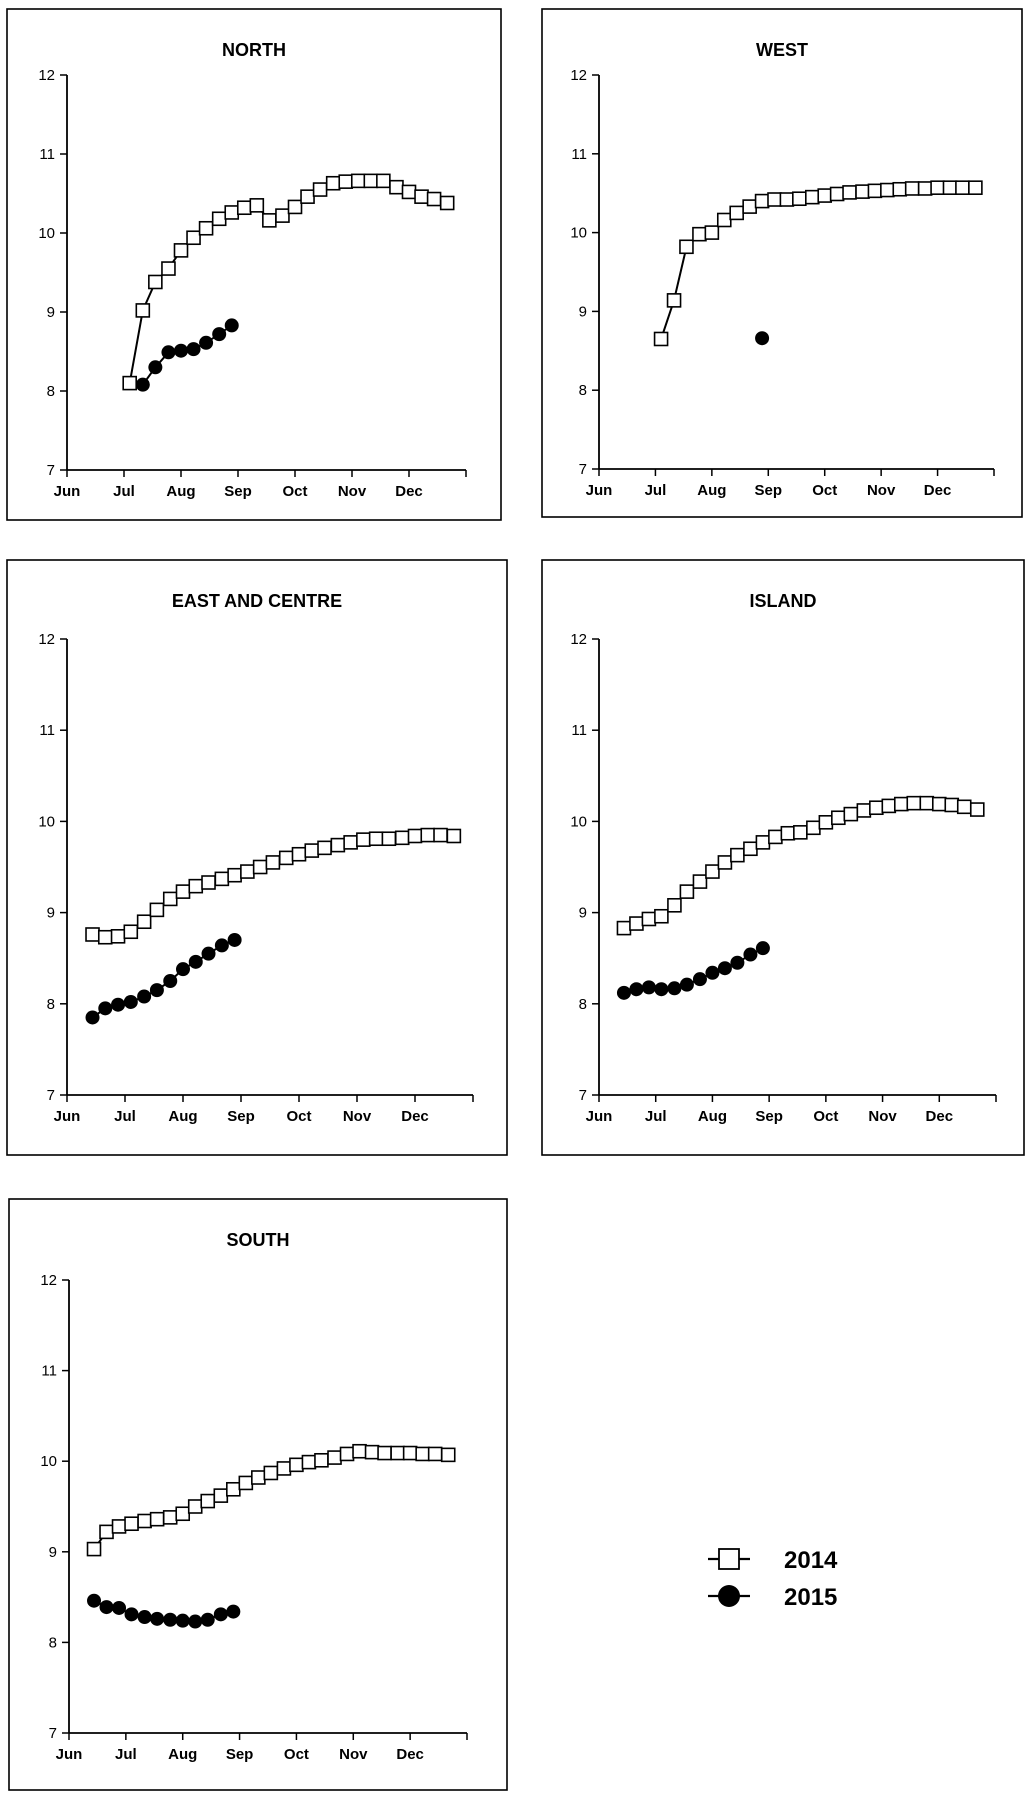 Image resolution: width=1030 pixels, height=1799 pixels. Describe the element at coordinates (67, 491) in the screenshot. I see `x-tick-label: Jun` at that location.